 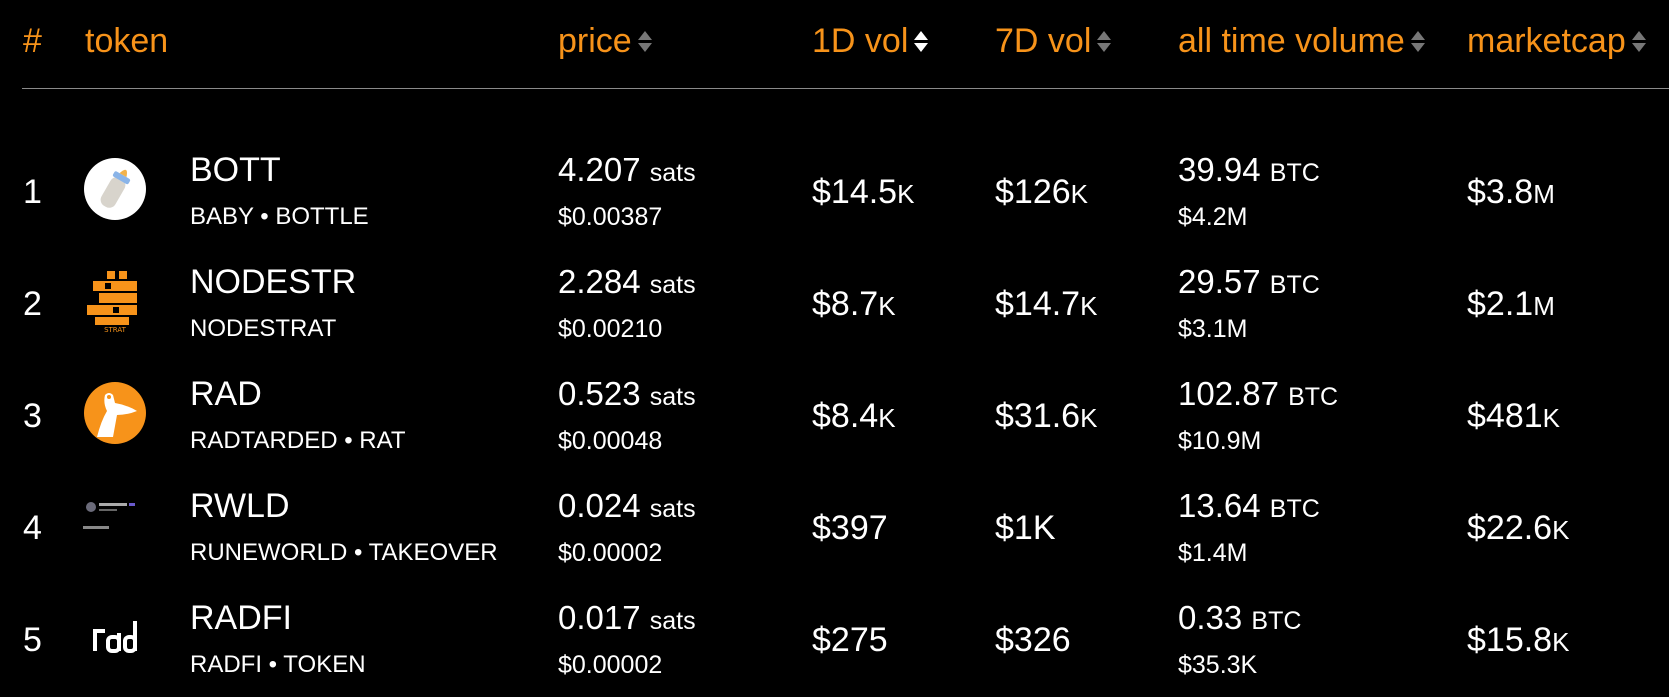 What do you see at coordinates (115, 637) in the screenshot?
I see `rad-text-logo-icon` at bounding box center [115, 637].